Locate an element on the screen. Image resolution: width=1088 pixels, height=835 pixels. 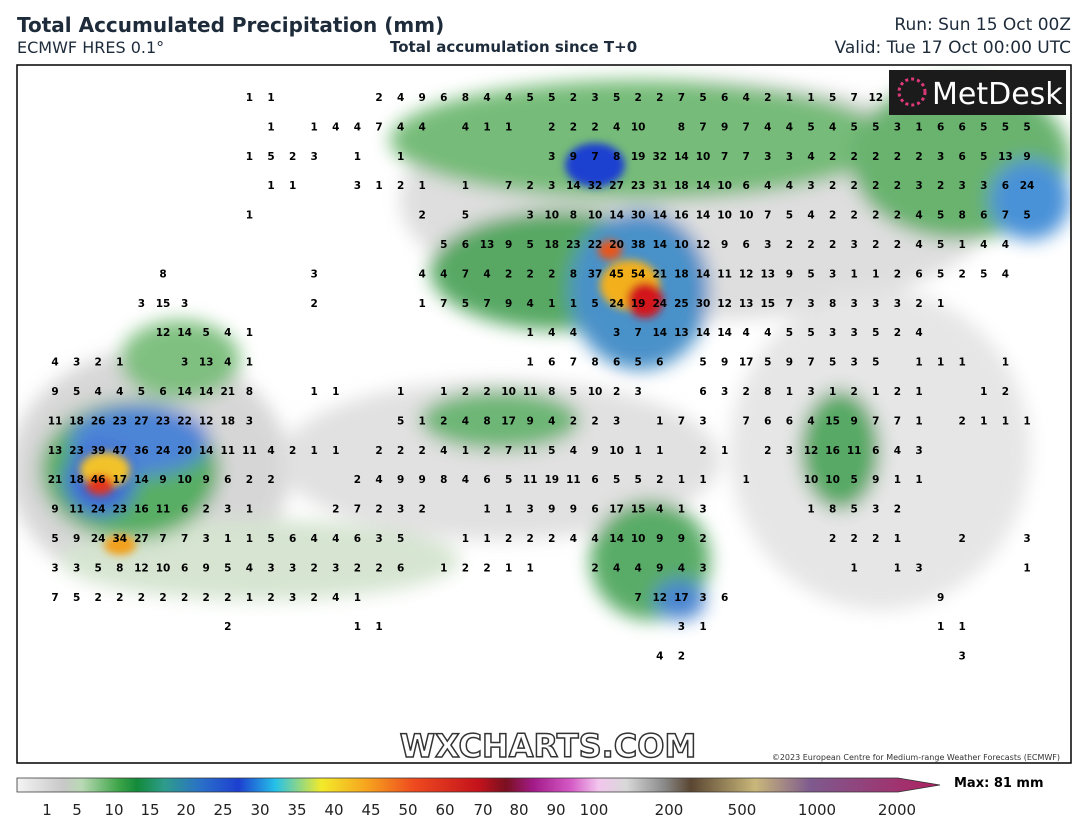
grid-value: 13 is located at coordinates (681, 333).